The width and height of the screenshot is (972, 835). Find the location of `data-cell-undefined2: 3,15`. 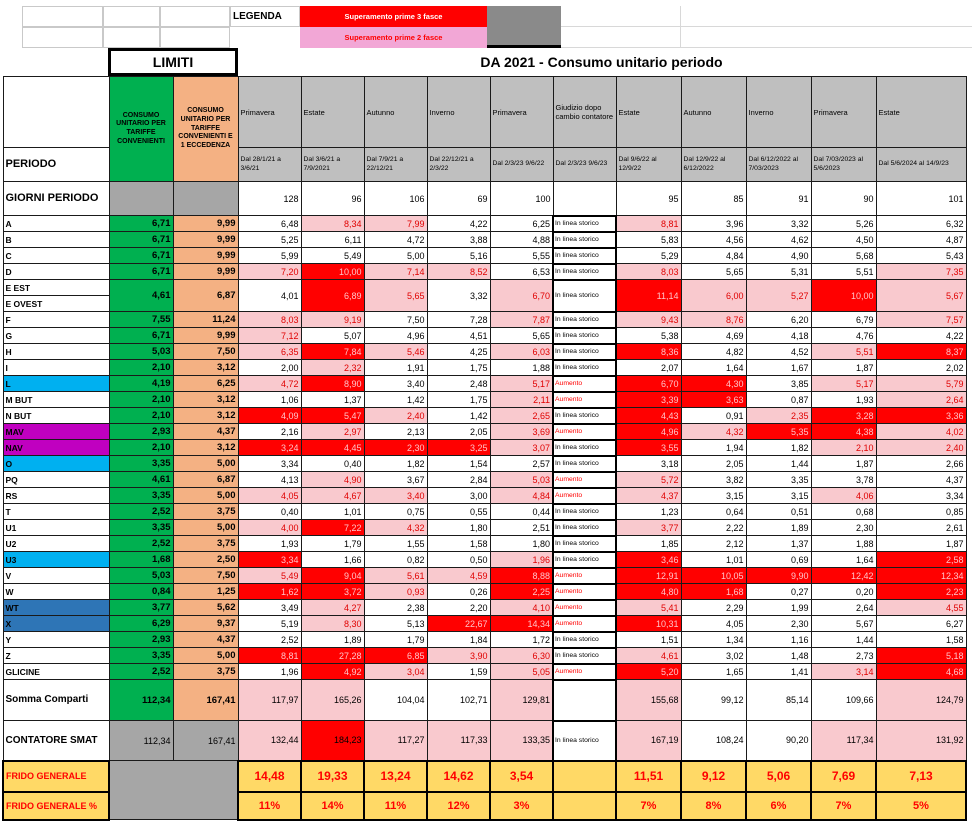

data-cell-undefined2: 3,15 is located at coordinates (713, 495).